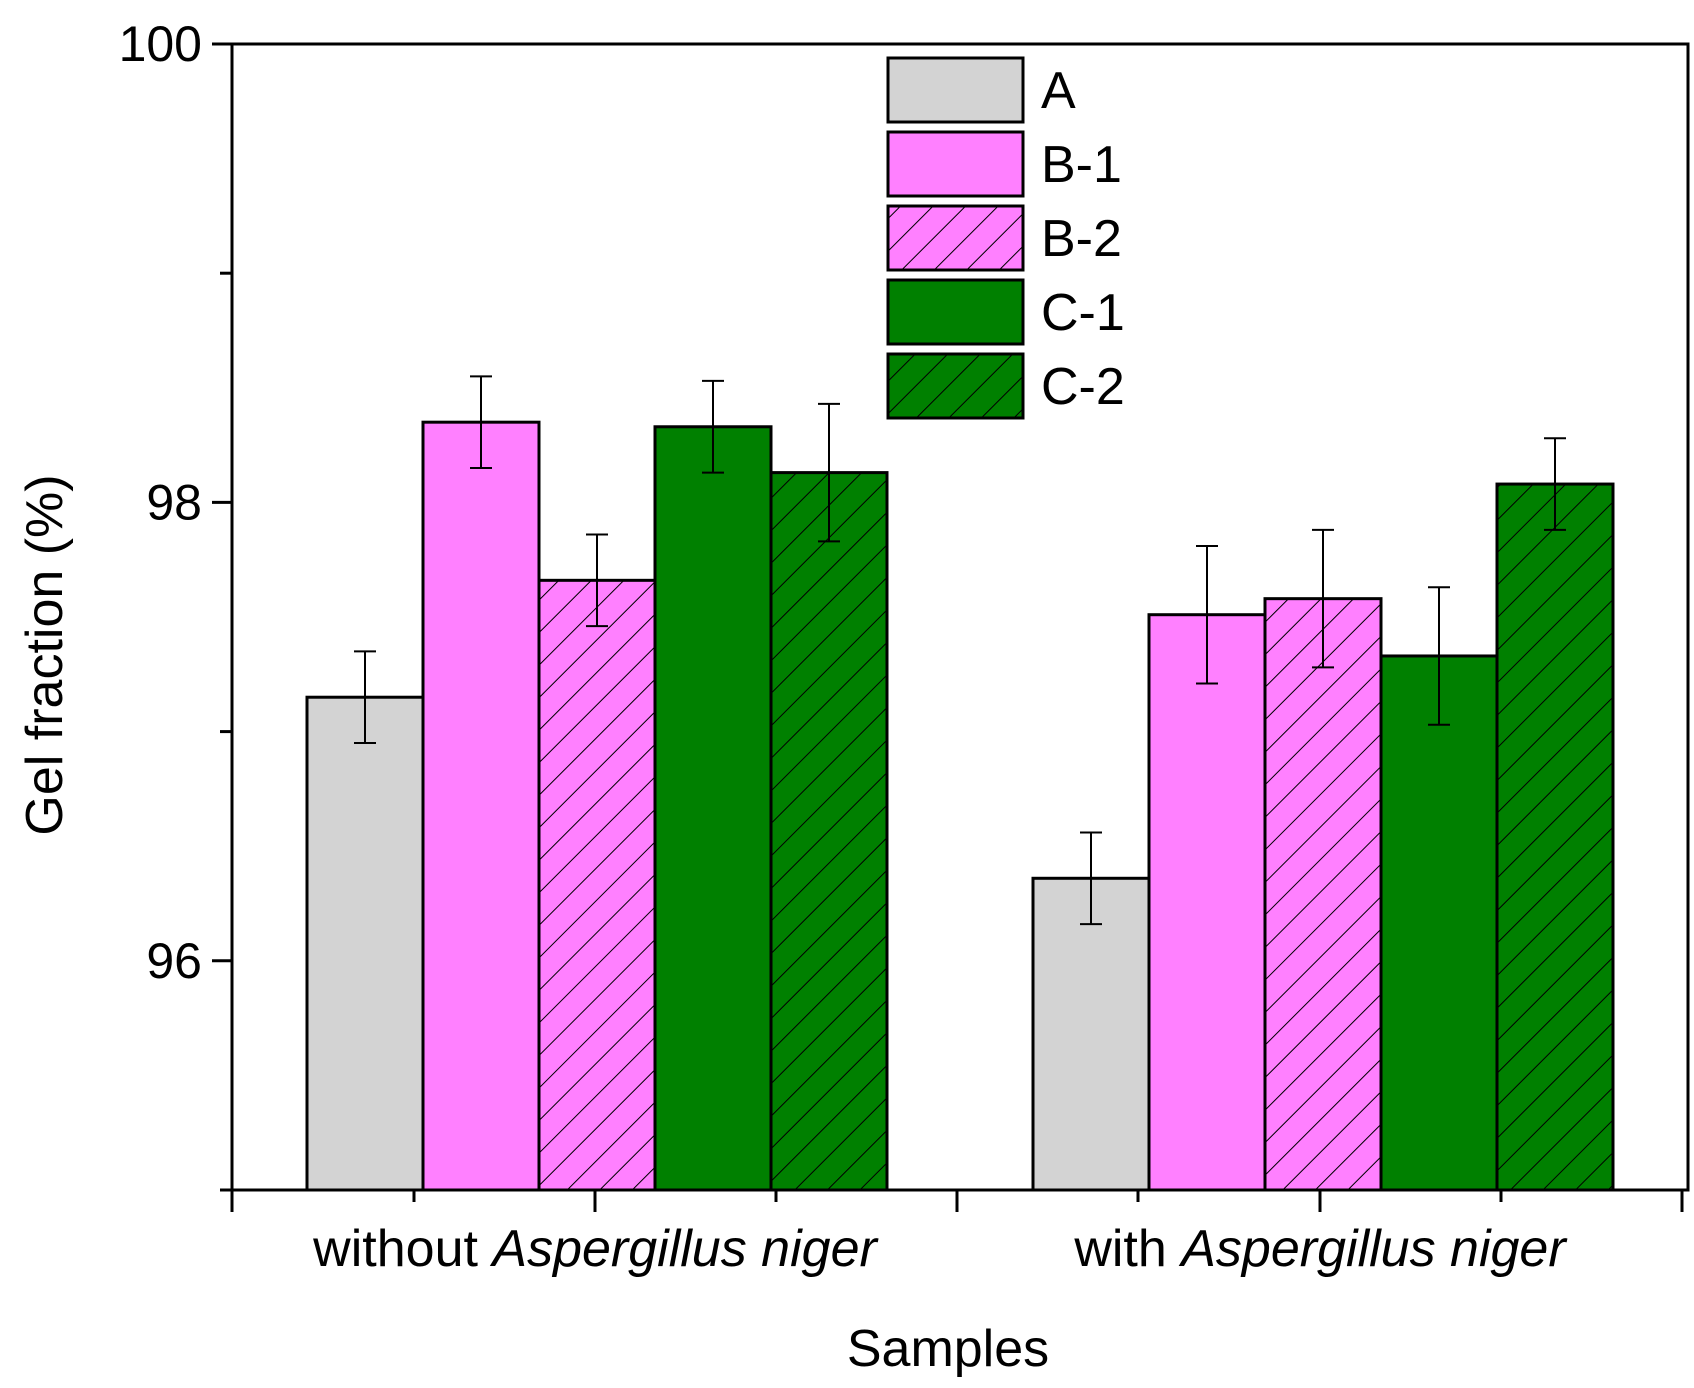 The height and width of the screenshot is (1388, 1694). Describe the element at coordinates (1058, 91) in the screenshot. I see `legend-label-a: A` at that location.